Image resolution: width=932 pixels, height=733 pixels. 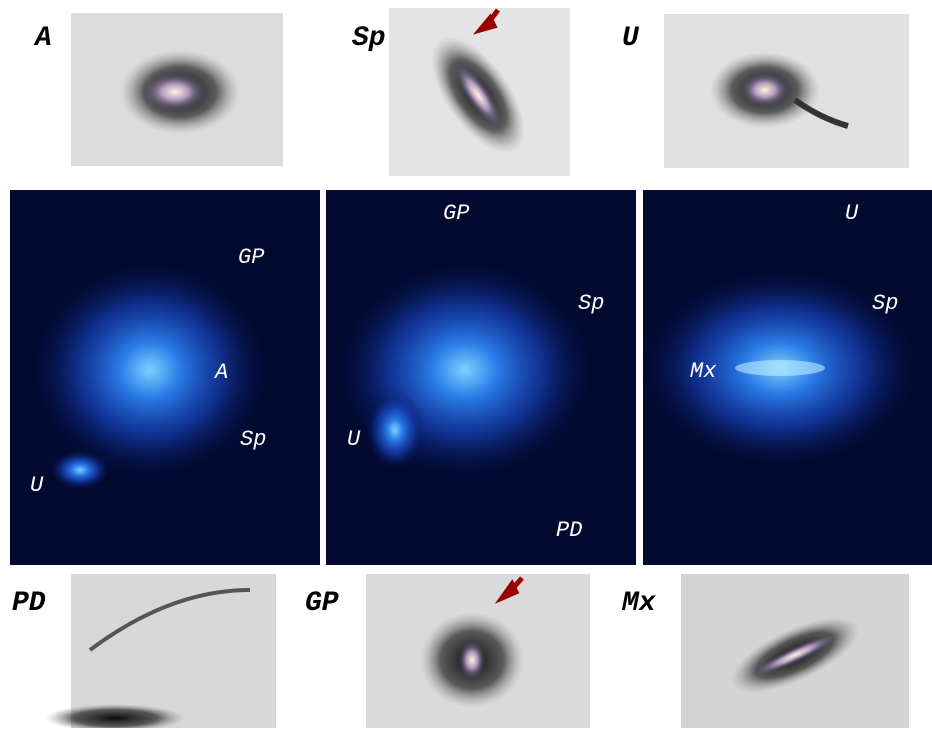 I want to click on sim-label: A, so click(x=220, y=372).